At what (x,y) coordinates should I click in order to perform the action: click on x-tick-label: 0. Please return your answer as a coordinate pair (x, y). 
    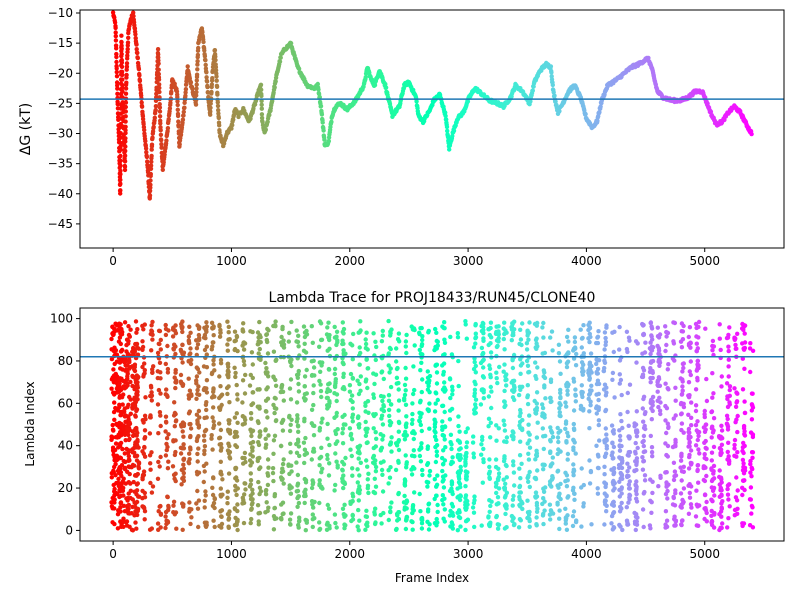
    Looking at the image, I should click on (113, 261).